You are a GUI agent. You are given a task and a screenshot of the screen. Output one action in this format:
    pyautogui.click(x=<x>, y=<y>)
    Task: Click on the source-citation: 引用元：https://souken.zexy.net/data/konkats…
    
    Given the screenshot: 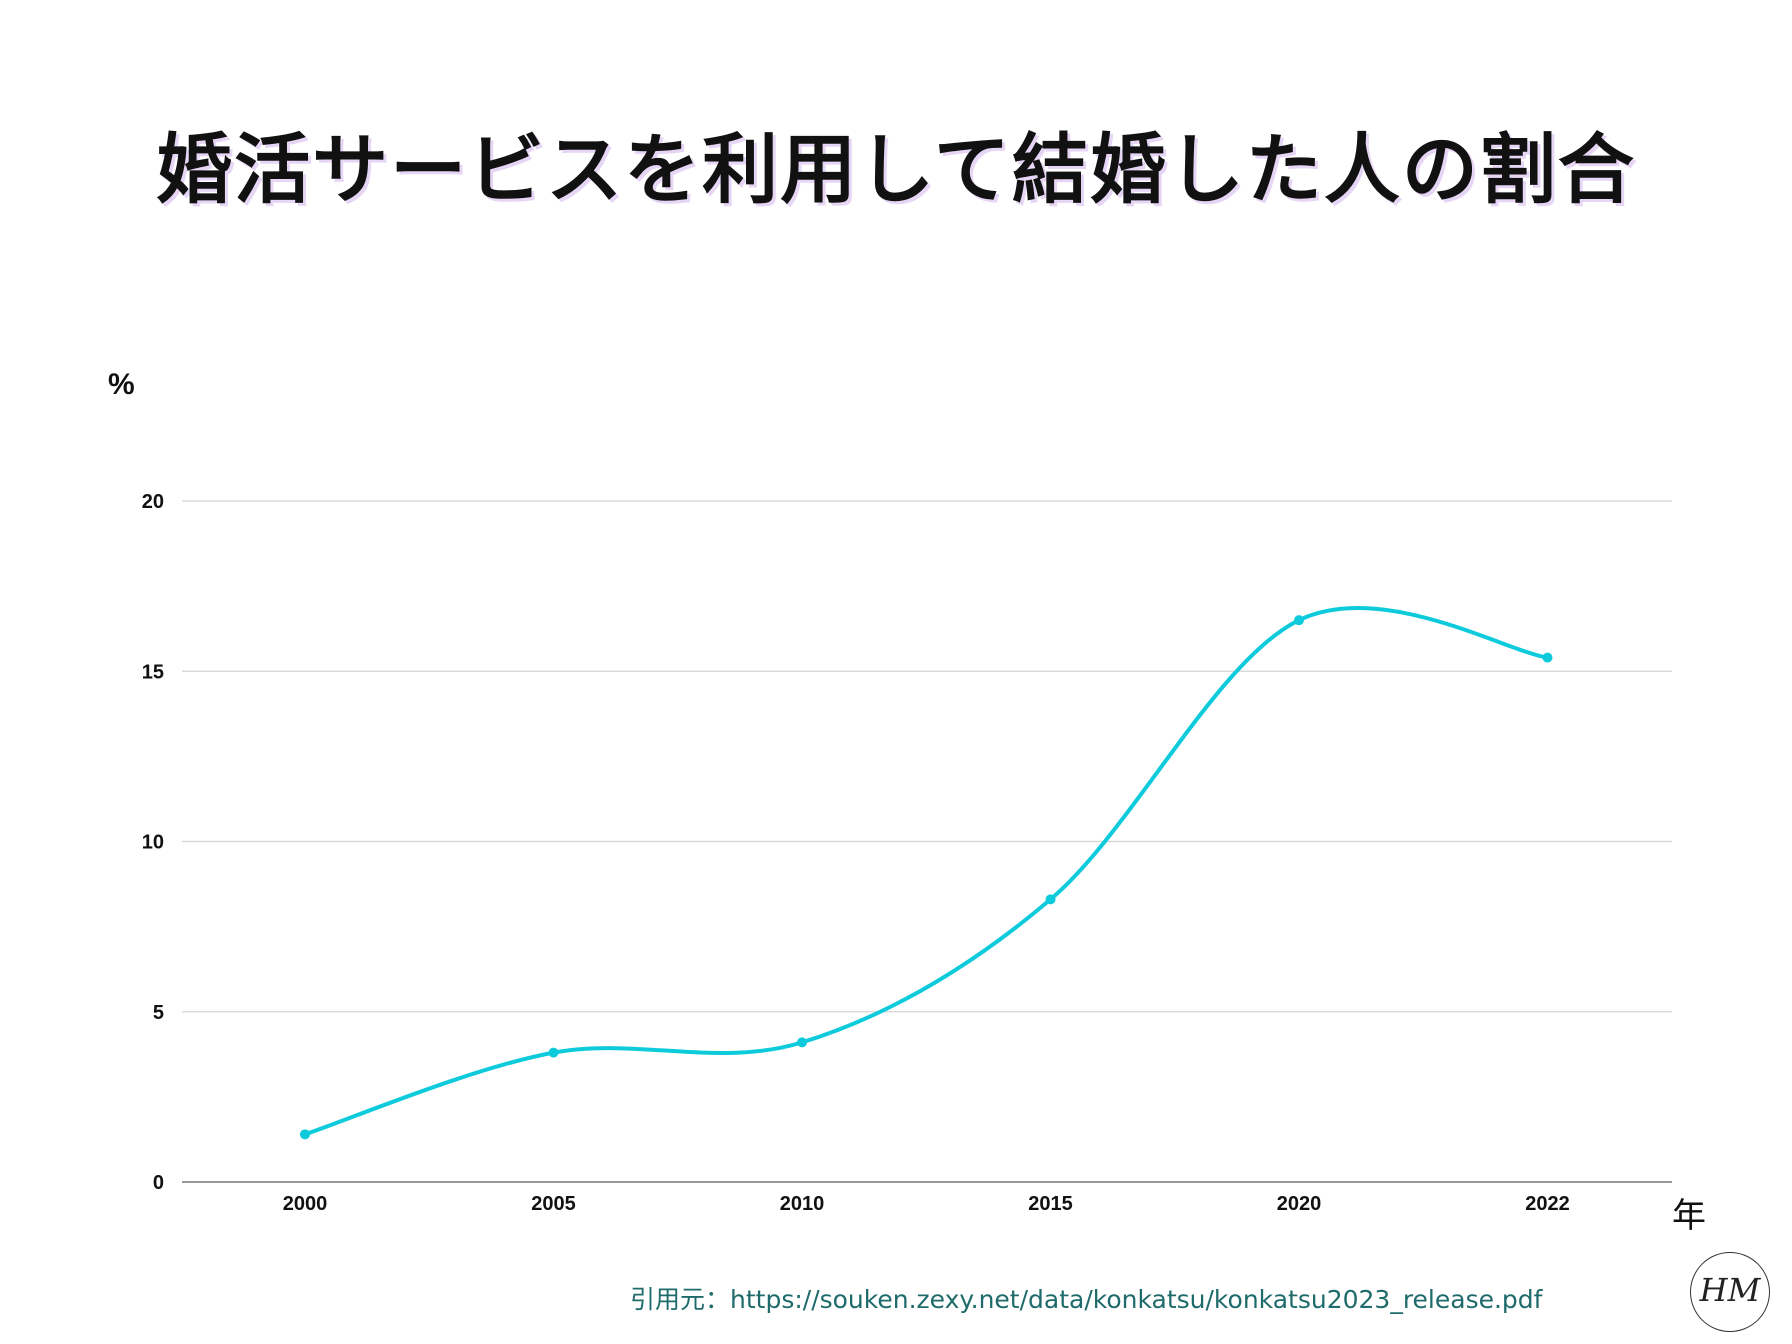 What is the action you would take?
    pyautogui.click(x=1086, y=1299)
    